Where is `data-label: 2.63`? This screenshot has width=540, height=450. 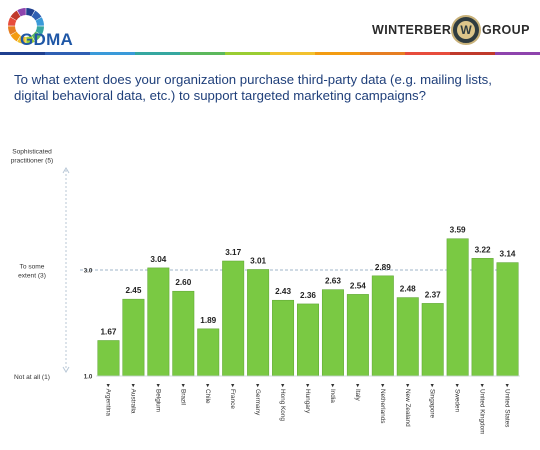
data-label: 2.63 is located at coordinates (333, 281).